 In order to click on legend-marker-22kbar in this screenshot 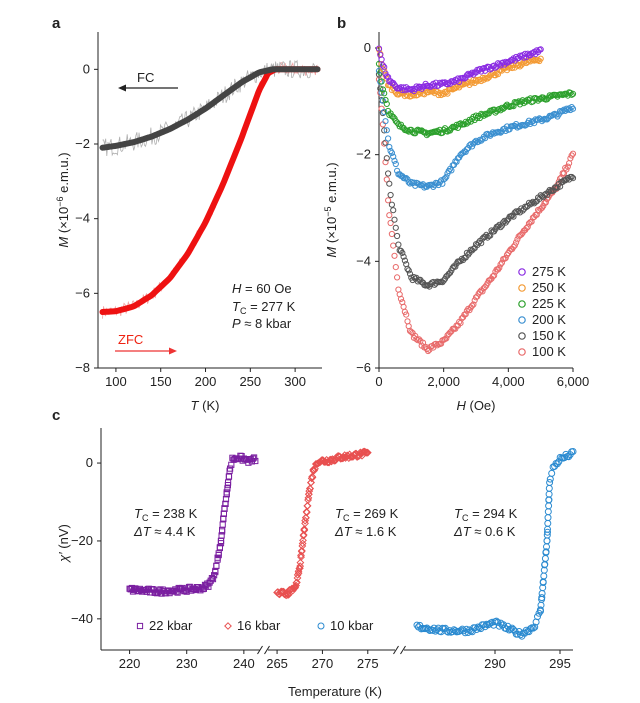, I will do `click(140, 626)`.